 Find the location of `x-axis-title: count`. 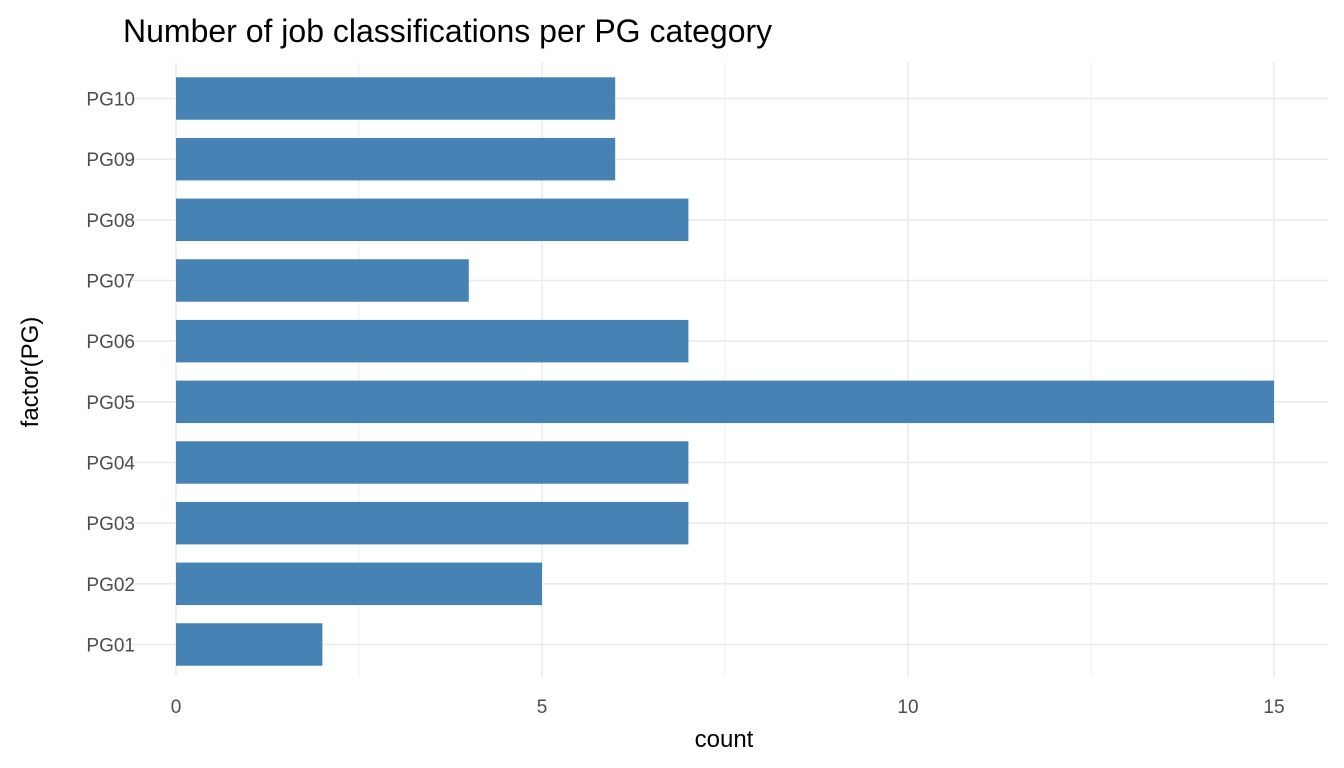

x-axis-title: count is located at coordinates (724, 739).